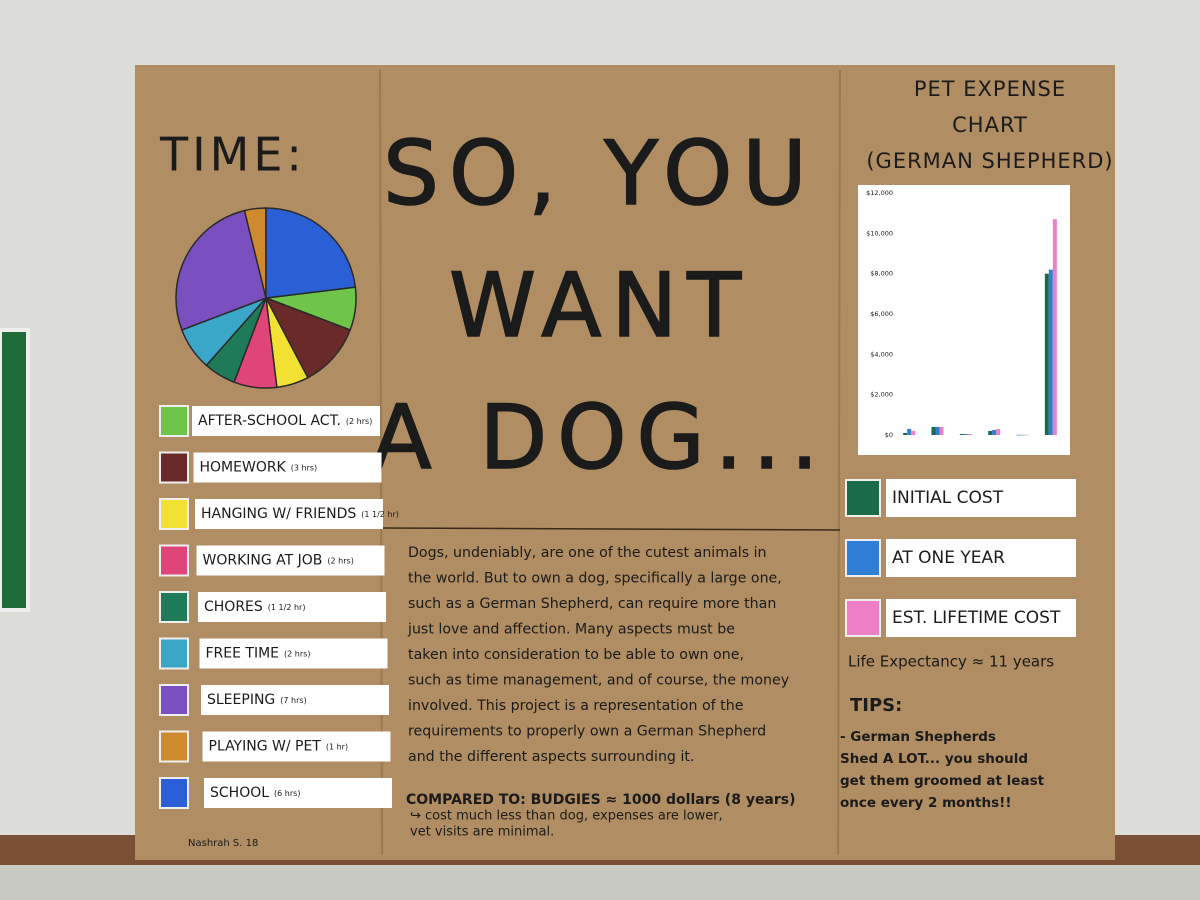  Describe the element at coordinates (269, 421) in the screenshot. I see `legend-name: AFTER-SCHOOL ACT.` at that location.